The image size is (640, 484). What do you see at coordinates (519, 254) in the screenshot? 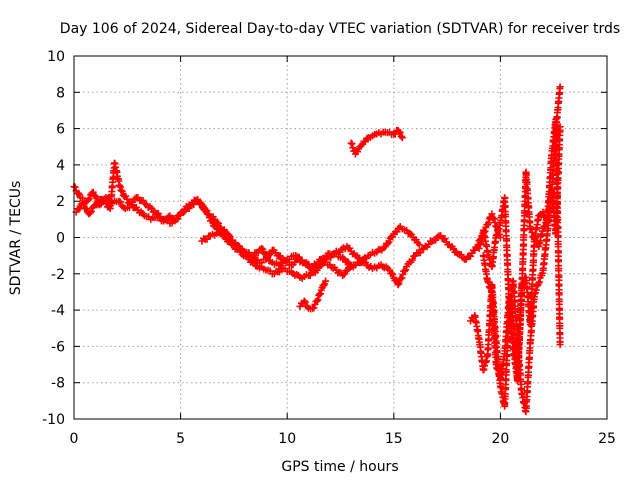
I see `satellite-trace-h` at bounding box center [519, 254].